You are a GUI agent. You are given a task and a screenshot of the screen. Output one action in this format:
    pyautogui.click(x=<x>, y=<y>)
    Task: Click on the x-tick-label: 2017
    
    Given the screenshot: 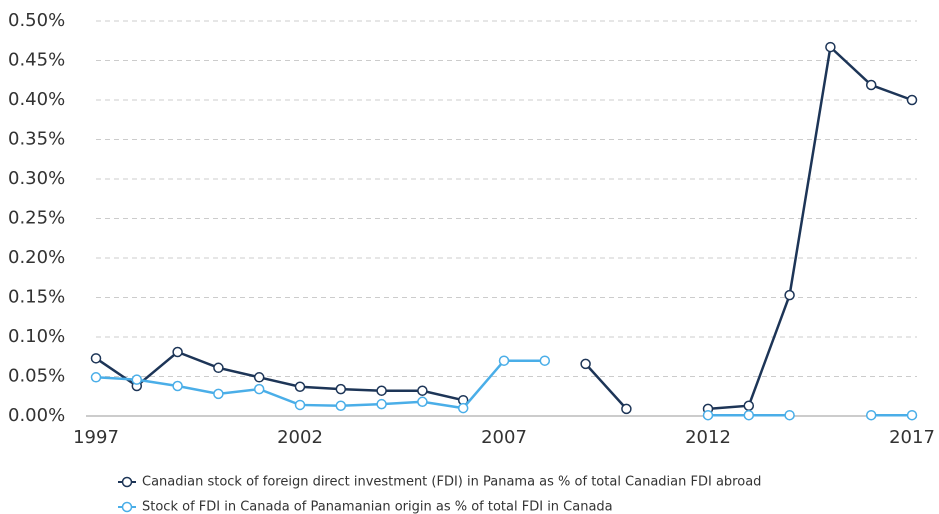 What is the action you would take?
    pyautogui.click(x=912, y=437)
    